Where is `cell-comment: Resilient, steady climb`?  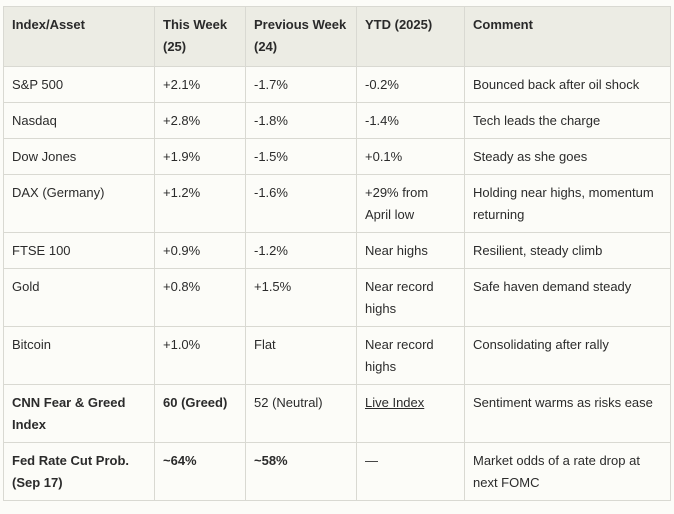 cell-comment: Resilient, steady climb is located at coordinates (567, 250).